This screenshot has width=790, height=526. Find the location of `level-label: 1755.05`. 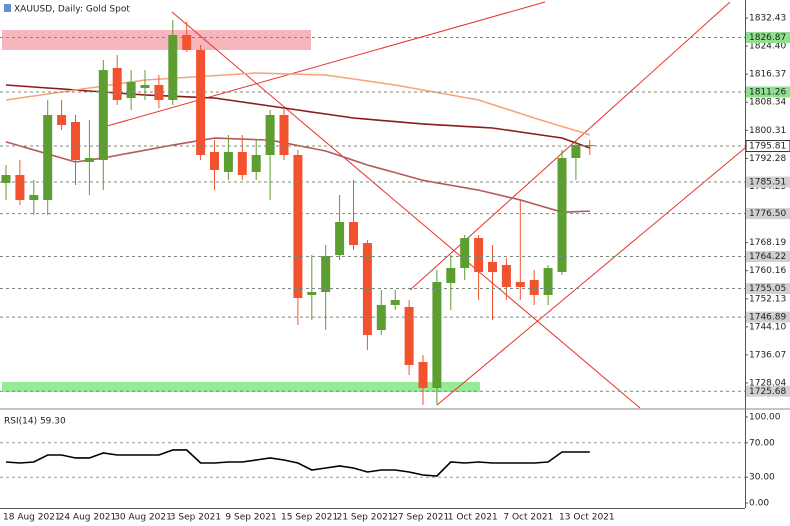

level-label: 1755.05 is located at coordinates (767, 289).